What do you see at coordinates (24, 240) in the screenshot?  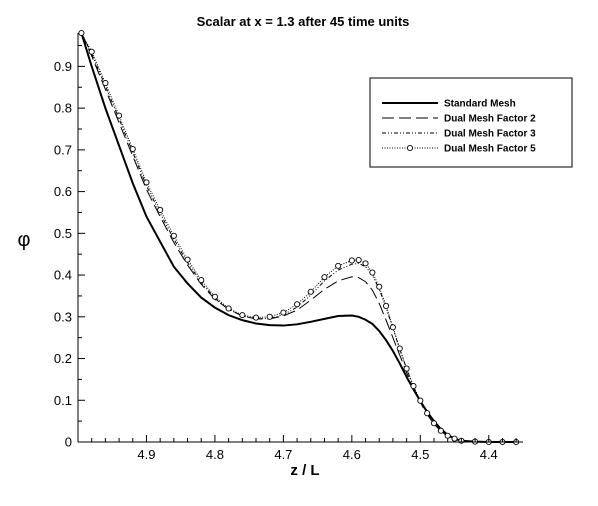 I see `y-axis-label: φ` at bounding box center [24, 240].